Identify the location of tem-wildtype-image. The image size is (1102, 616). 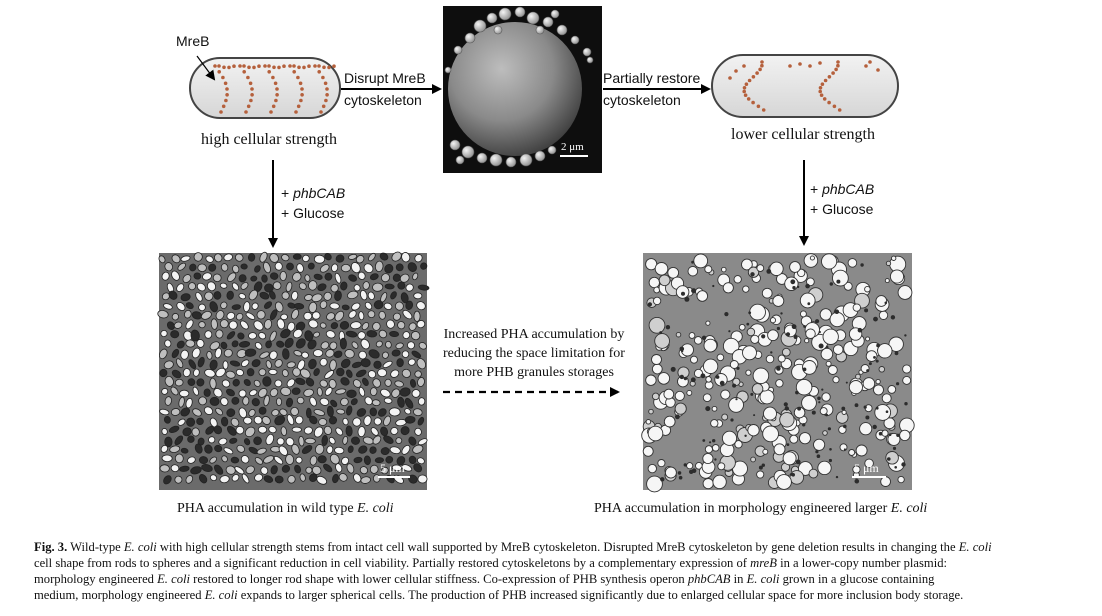
(293, 370).